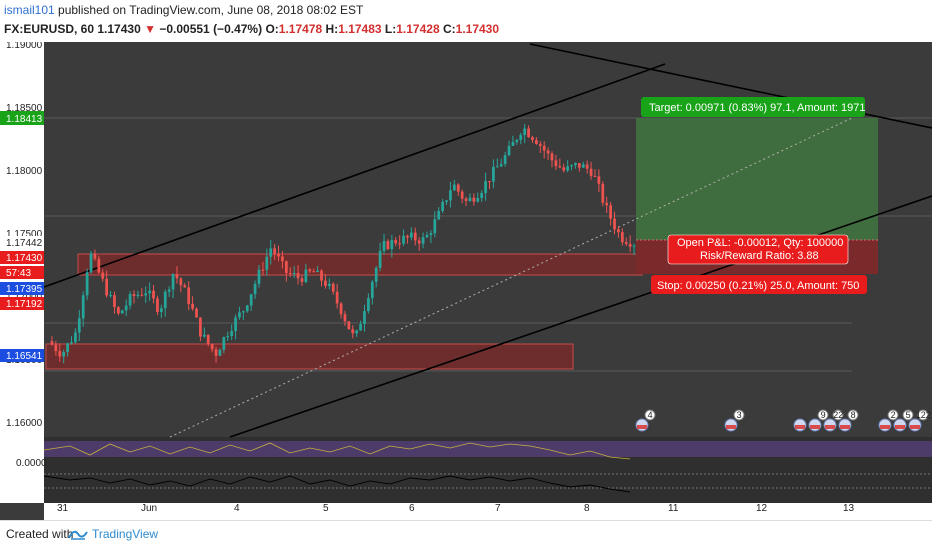 The width and height of the screenshot is (932, 551). What do you see at coordinates (760, 243) in the screenshot?
I see `pnl-text: Open P&L: -0.00012, Qty: 100000` at bounding box center [760, 243].